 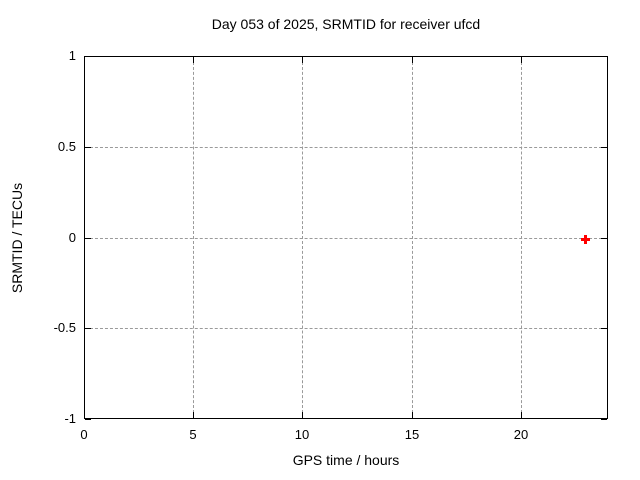 I want to click on x-tick-label: 5, so click(x=193, y=434).